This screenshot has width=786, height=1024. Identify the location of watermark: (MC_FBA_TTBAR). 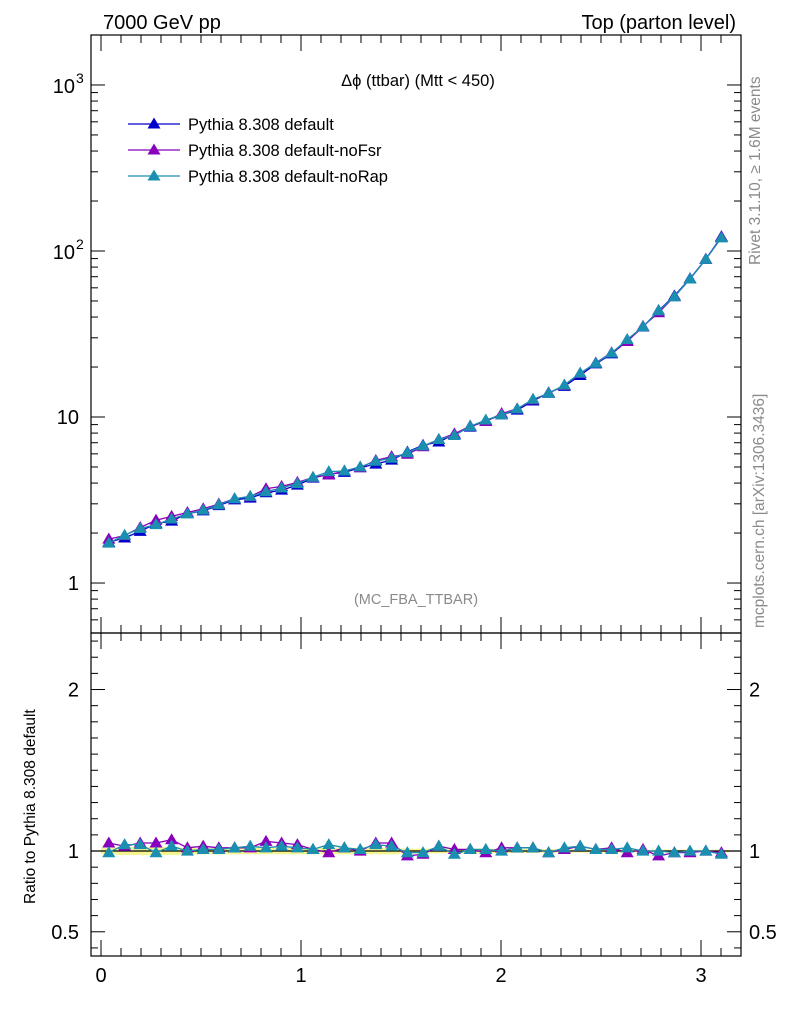
(416, 600).